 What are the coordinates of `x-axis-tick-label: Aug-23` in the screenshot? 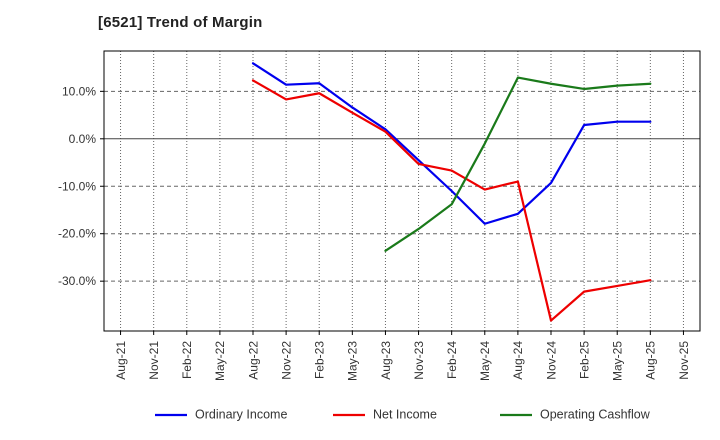 It's located at (386, 360).